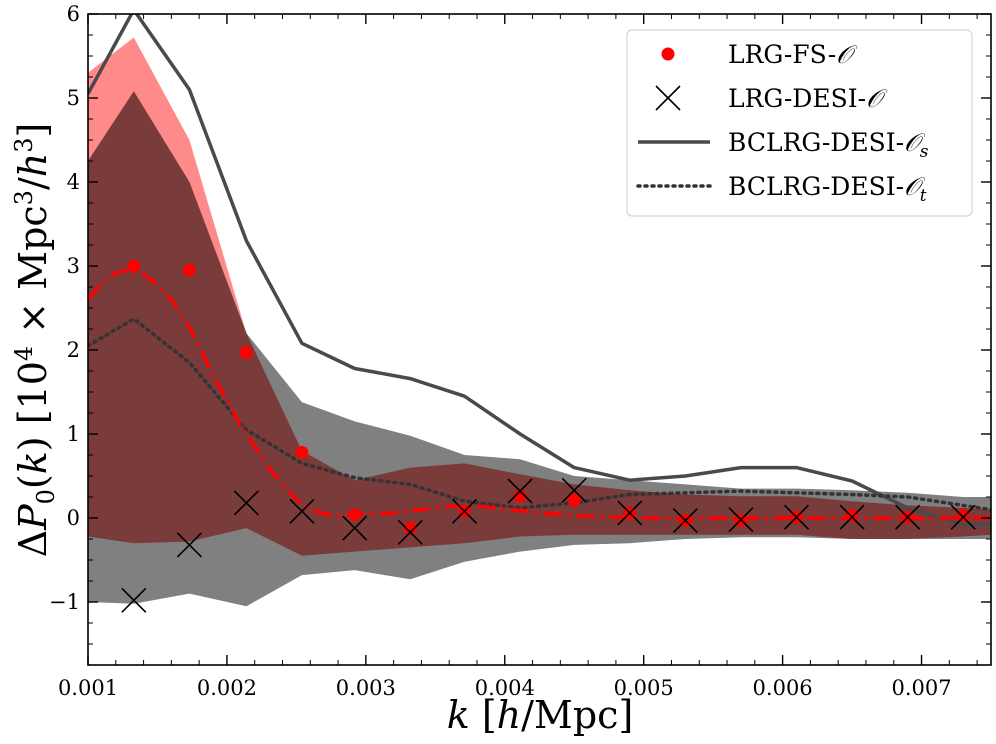 This screenshot has width=996, height=744. Describe the element at coordinates (88, 688) in the screenshot. I see `x-tick-label: 0.001` at that location.